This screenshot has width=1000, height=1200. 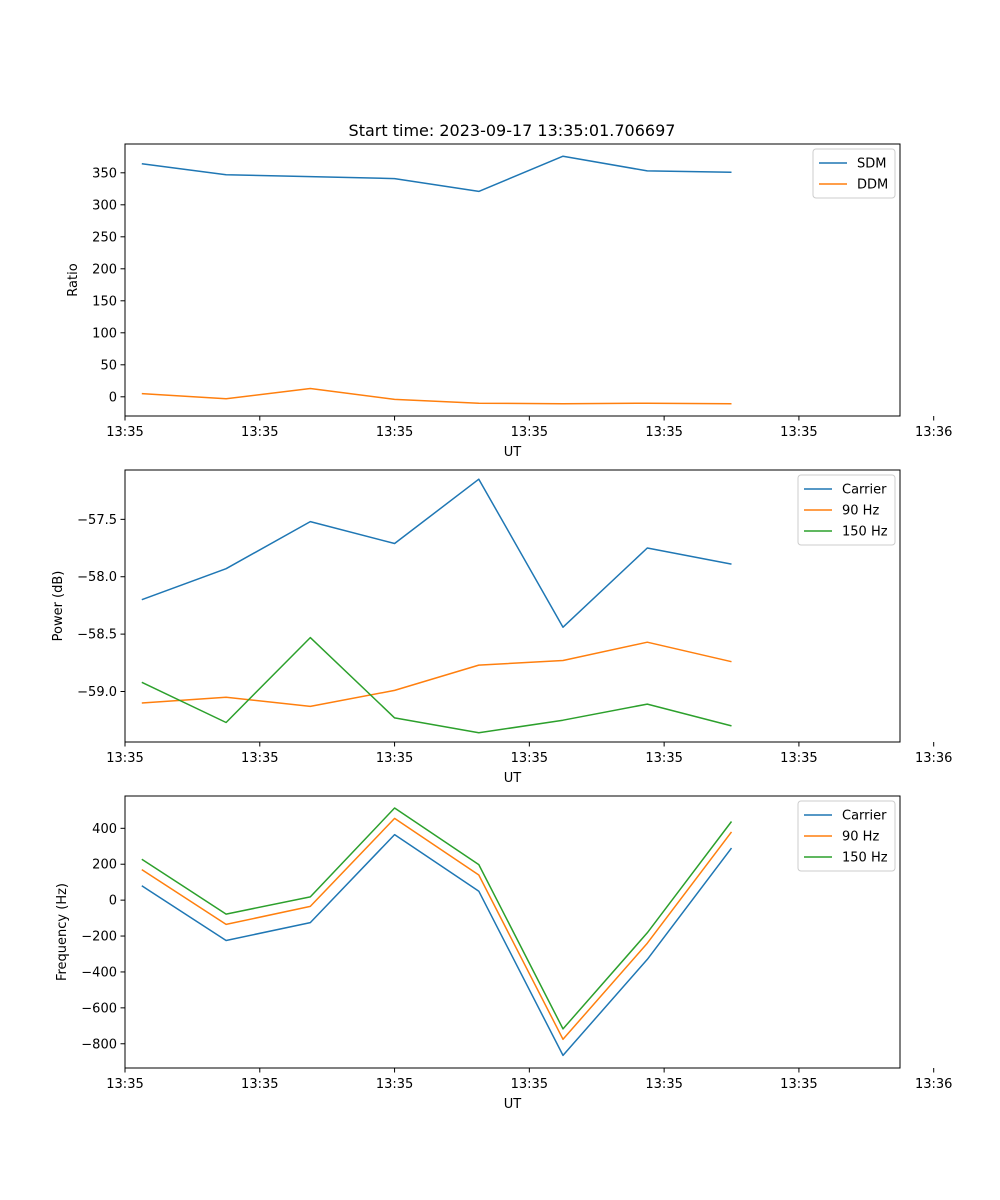 I want to click on figure-title: Start time: 2023-09-17 13:35:01.706697, so click(x=512, y=130).